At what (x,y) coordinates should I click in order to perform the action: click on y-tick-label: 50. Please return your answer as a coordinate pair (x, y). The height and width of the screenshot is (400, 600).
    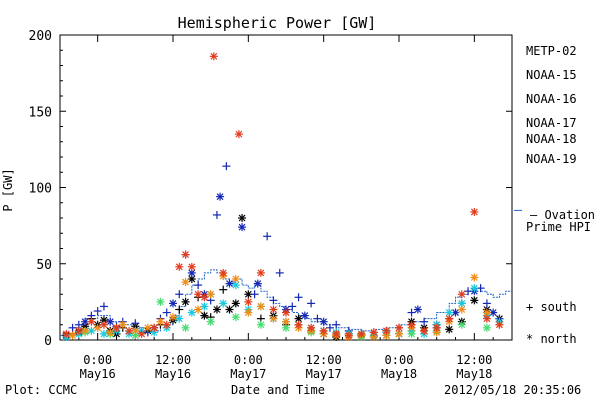
    Looking at the image, I should click on (44, 265).